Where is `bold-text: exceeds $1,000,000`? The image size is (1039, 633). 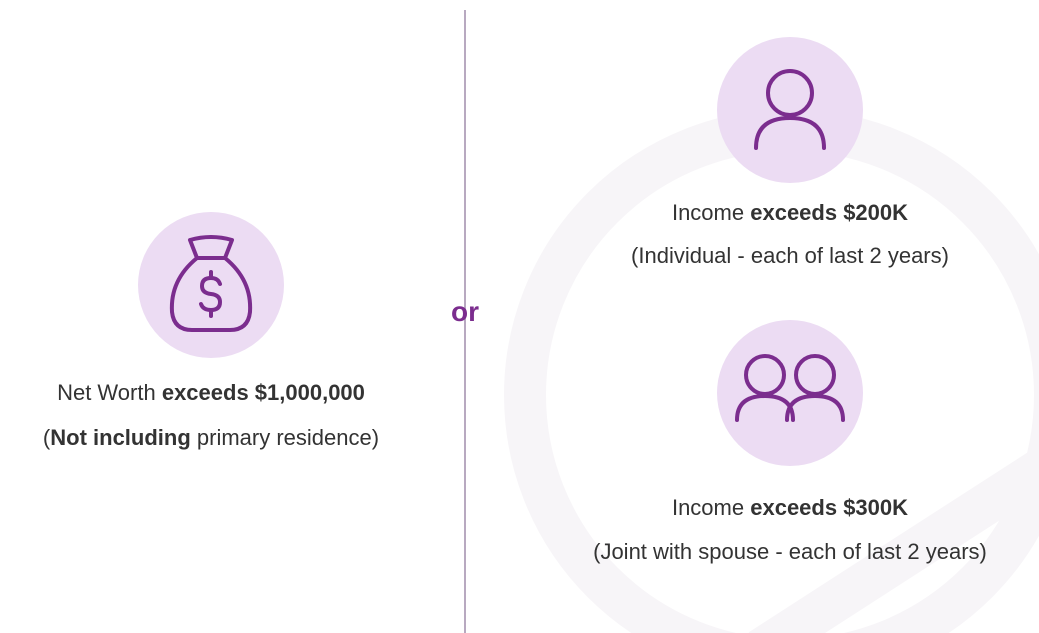
bold-text: exceeds $1,000,000 is located at coordinates (263, 392).